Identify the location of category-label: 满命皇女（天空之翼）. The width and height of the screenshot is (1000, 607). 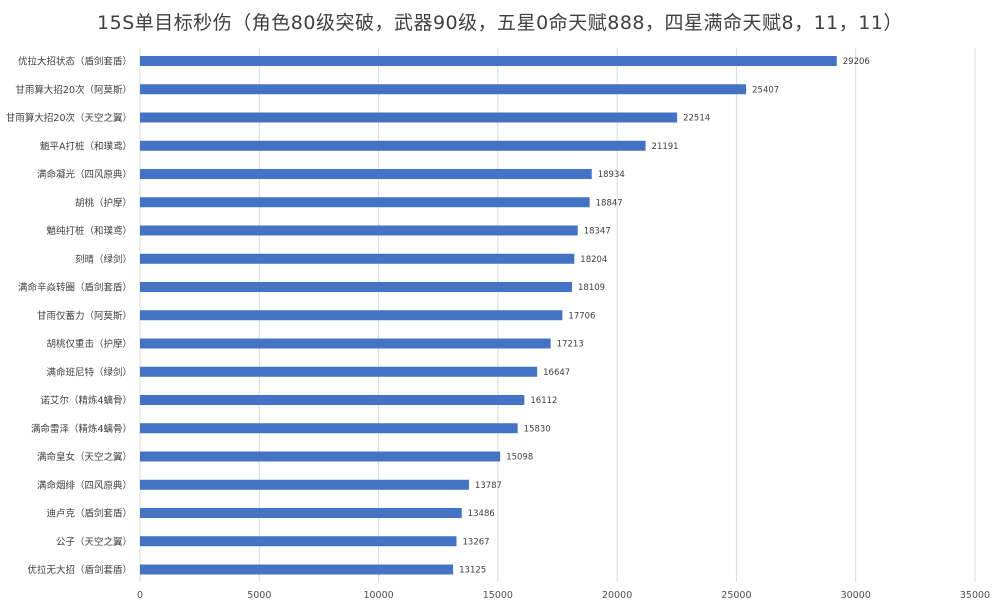
(84, 457).